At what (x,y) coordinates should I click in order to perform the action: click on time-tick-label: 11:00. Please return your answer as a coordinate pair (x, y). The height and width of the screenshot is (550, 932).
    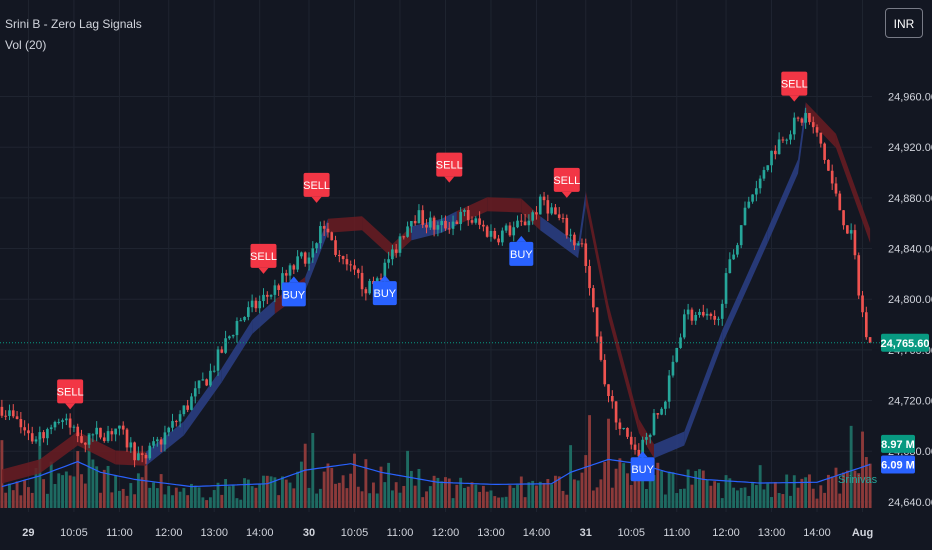
    Looking at the image, I should click on (119, 533).